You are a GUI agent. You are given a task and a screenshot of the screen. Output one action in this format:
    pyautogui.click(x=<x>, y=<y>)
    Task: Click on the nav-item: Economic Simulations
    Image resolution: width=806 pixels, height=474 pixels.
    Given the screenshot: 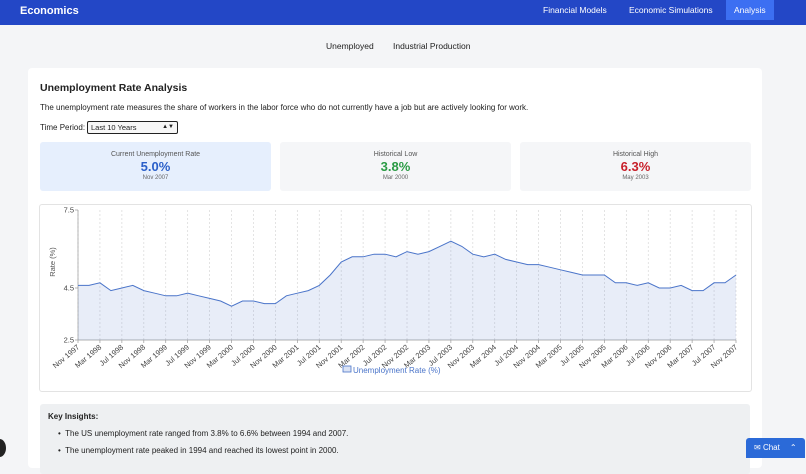 What is the action you would take?
    pyautogui.click(x=671, y=10)
    